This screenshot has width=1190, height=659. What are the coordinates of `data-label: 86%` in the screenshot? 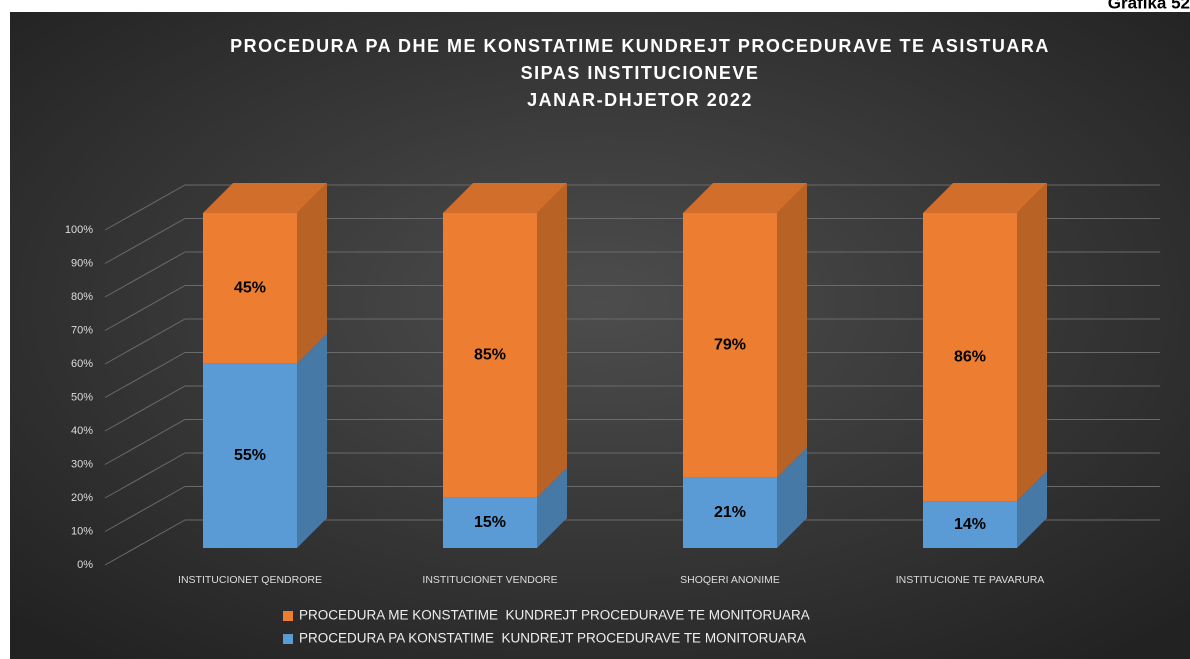 It's located at (970, 356).